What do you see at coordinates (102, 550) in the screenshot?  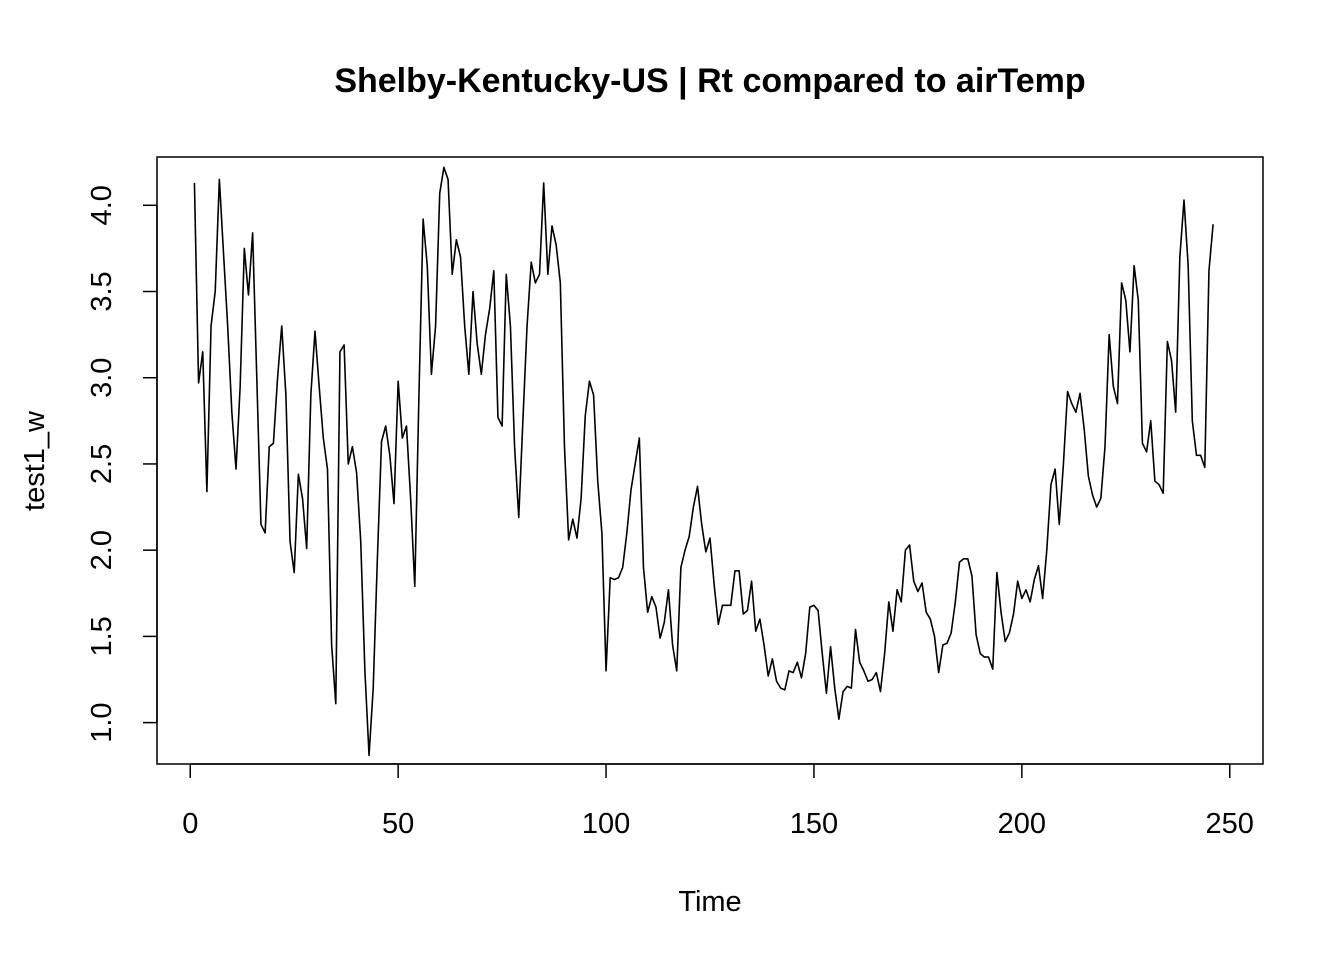 I see `y-tick-label: 2.0` at bounding box center [102, 550].